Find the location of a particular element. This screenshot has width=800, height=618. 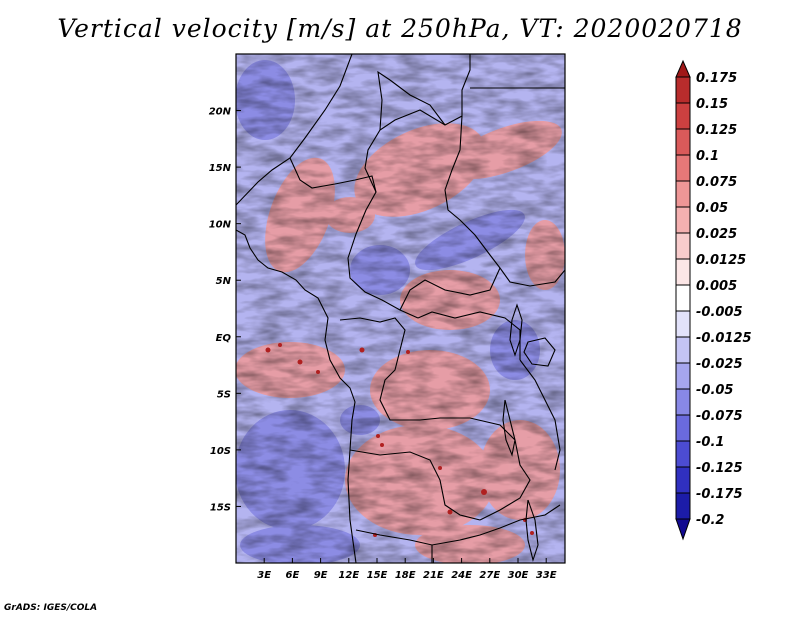

lat-tick-label: 5N is located at coordinates (224, 281).